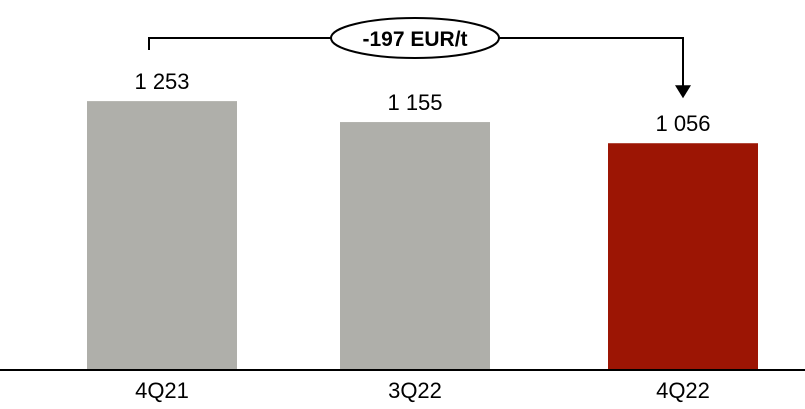 The height and width of the screenshot is (409, 805). I want to click on category-label-4q21: 4Q21, so click(162, 390).